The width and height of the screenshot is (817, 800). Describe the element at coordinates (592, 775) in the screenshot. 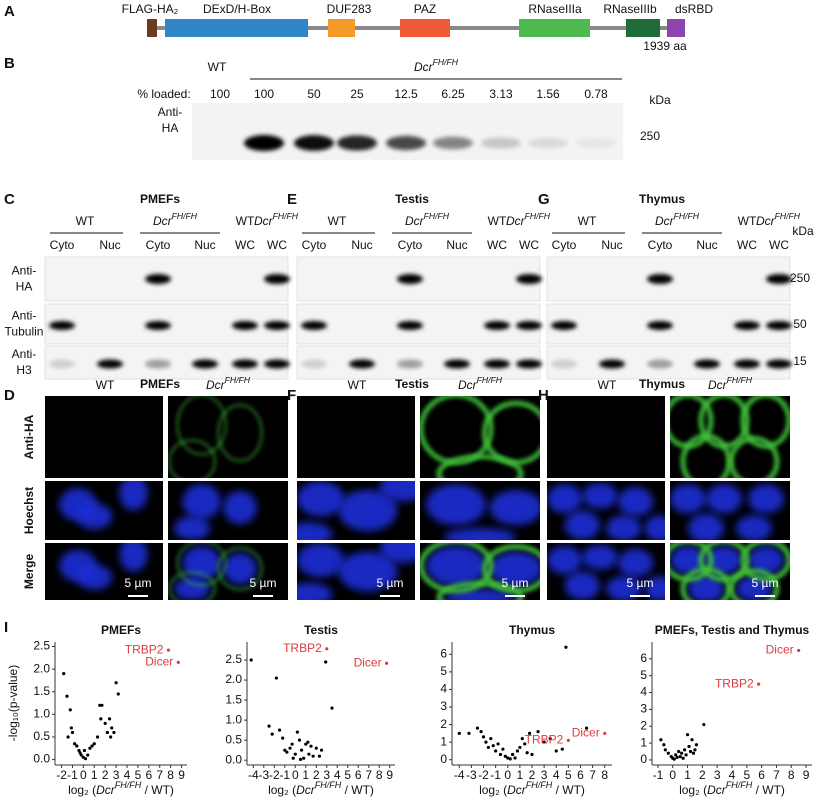

I see `x-tick-label: 7` at that location.